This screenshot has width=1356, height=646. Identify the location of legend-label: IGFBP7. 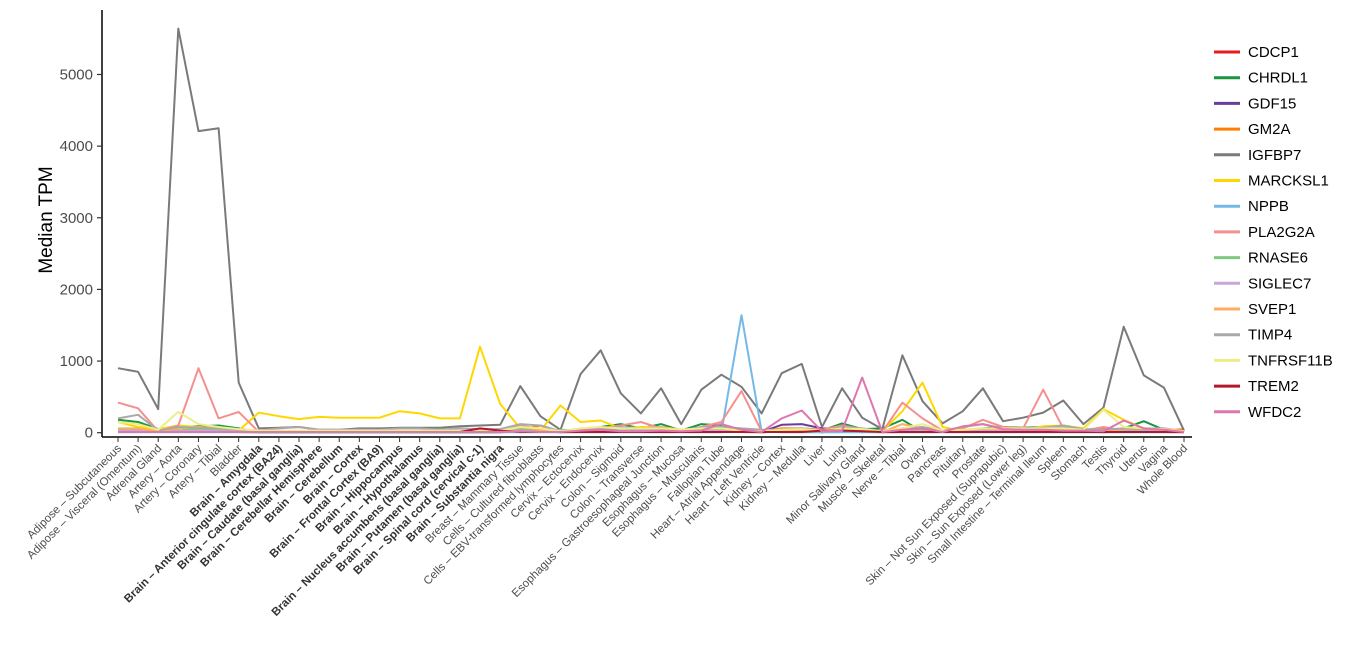
(1274, 155).